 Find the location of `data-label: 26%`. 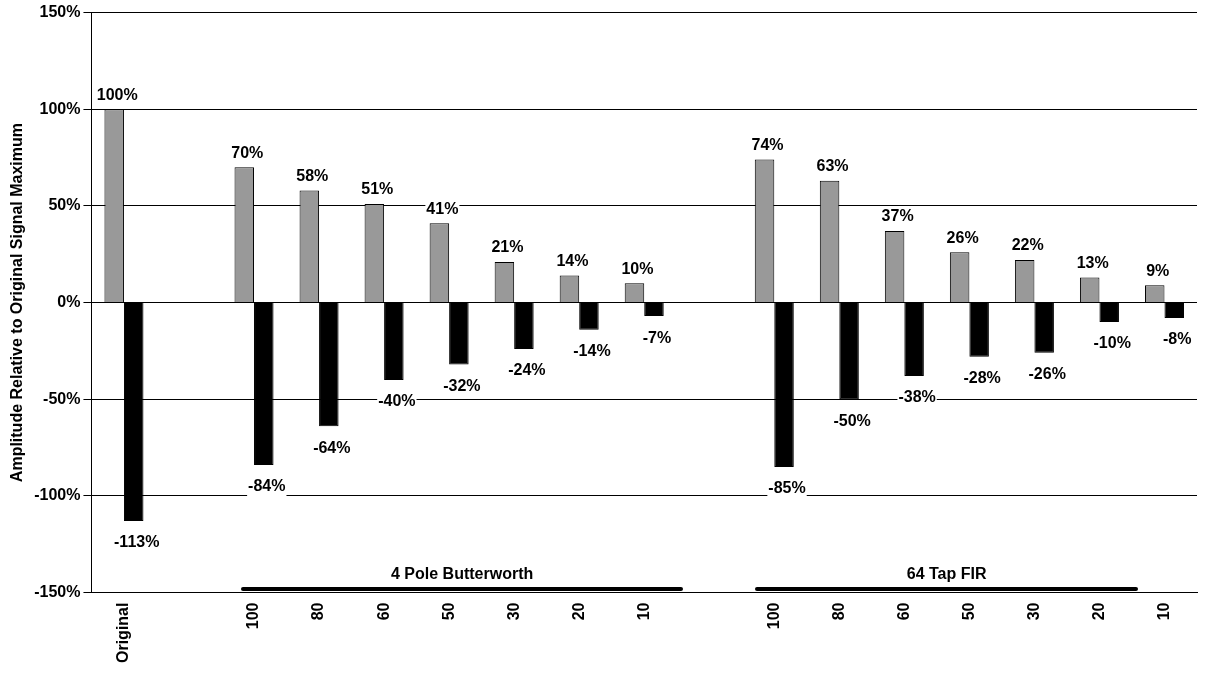

data-label: 26% is located at coordinates (962, 237).